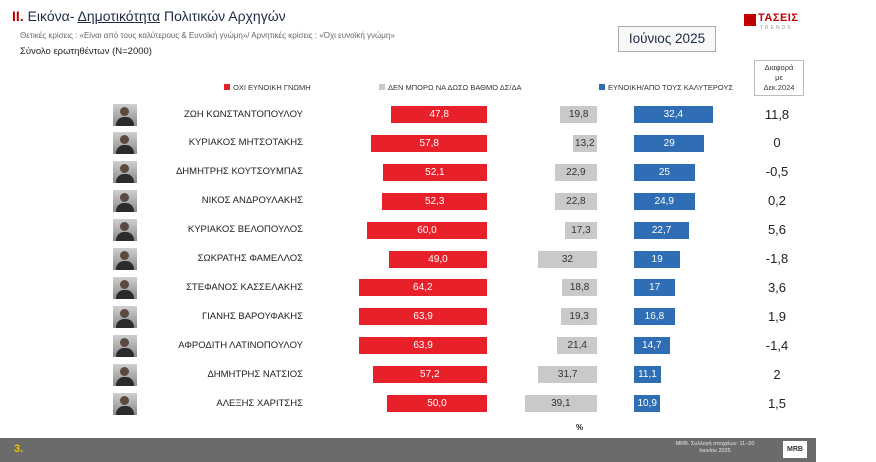 The height and width of the screenshot is (462, 876). Describe the element at coordinates (664, 201) in the screenshot. I see `bar-positive-label: 24,9` at that location.